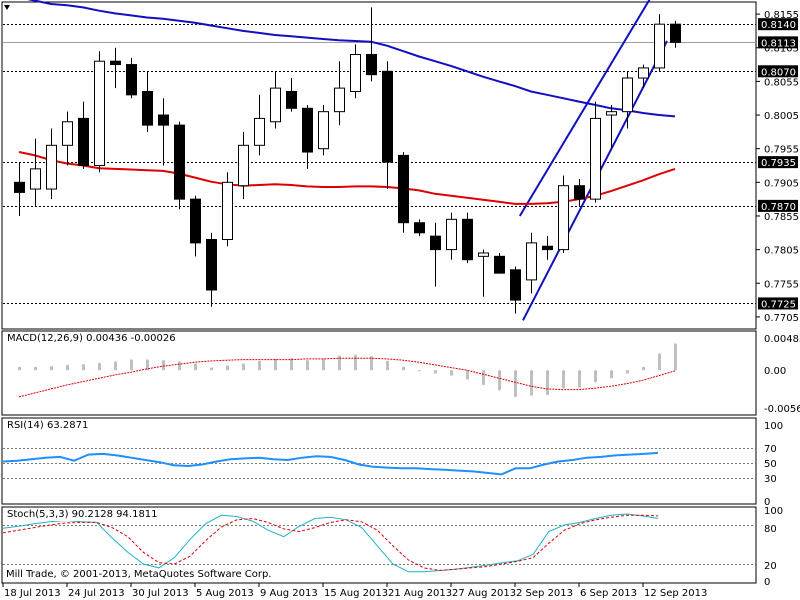  Describe the element at coordinates (781, 183) in the screenshot. I see `price-tick-label: 0.7905` at that location.